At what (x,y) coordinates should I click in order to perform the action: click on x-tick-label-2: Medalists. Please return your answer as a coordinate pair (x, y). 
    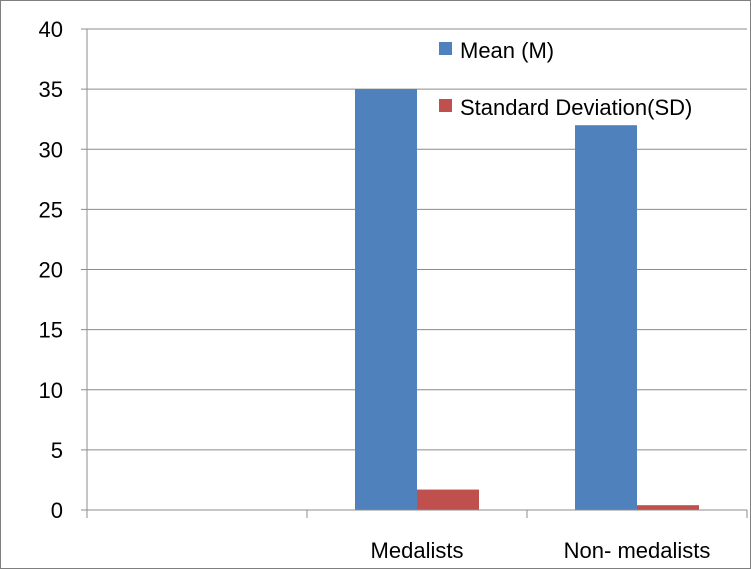
    Looking at the image, I should click on (417, 550).